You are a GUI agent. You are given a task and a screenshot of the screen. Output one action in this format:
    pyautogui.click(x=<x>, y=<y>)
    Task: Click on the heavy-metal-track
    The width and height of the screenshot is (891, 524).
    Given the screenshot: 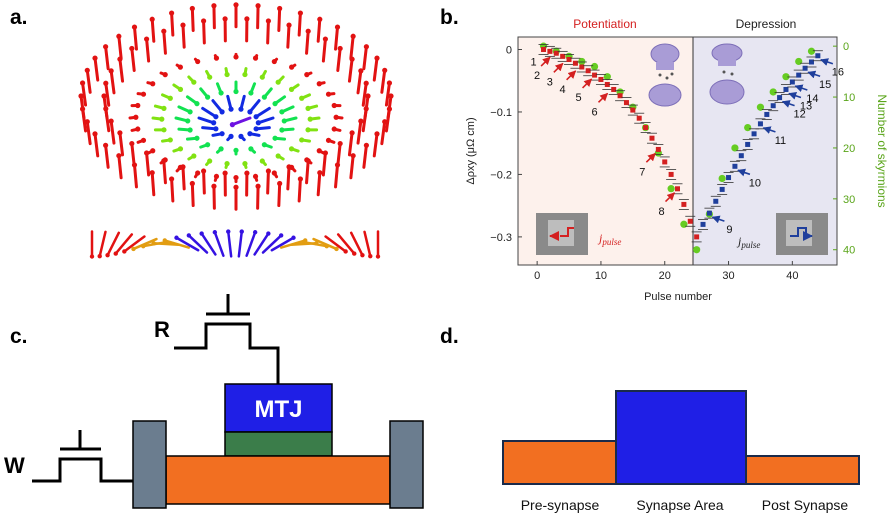 What is the action you would take?
    pyautogui.click(x=278, y=480)
    